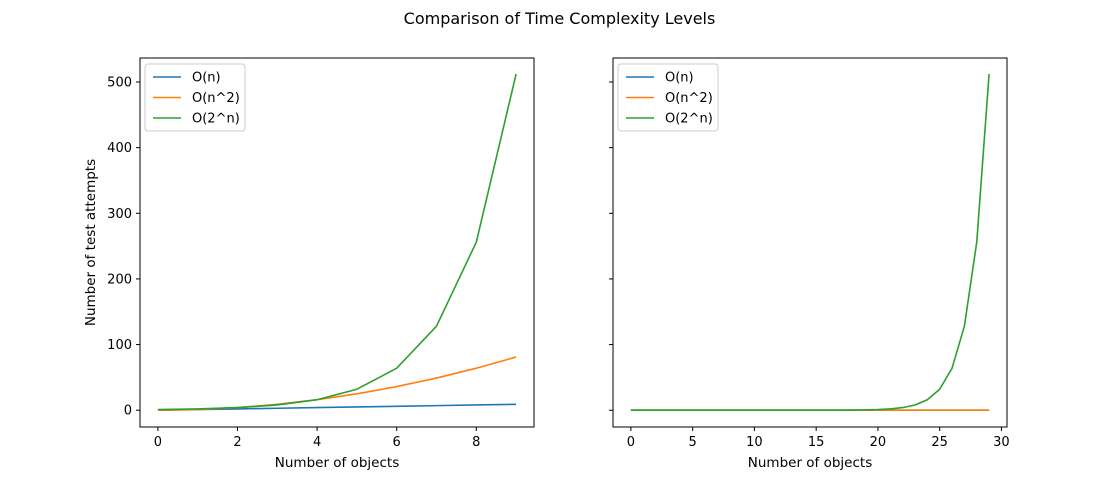 The width and height of the screenshot is (1119, 480). I want to click on y-tick-label: 200, so click(119, 279).